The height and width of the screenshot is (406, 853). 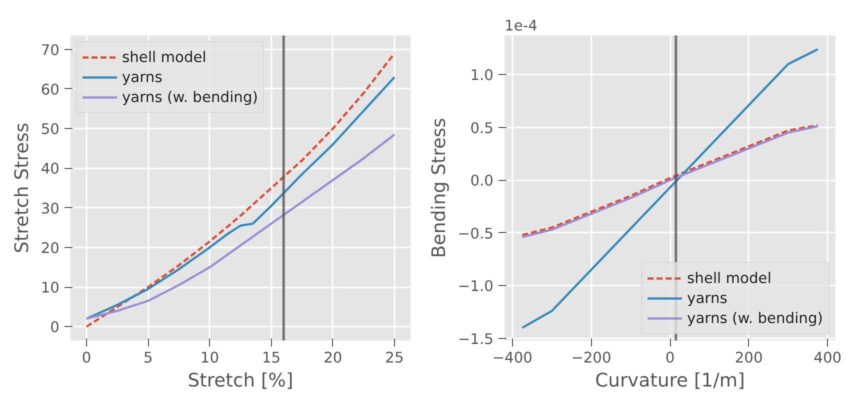 I want to click on y-tick-label: 0, so click(x=55, y=327).